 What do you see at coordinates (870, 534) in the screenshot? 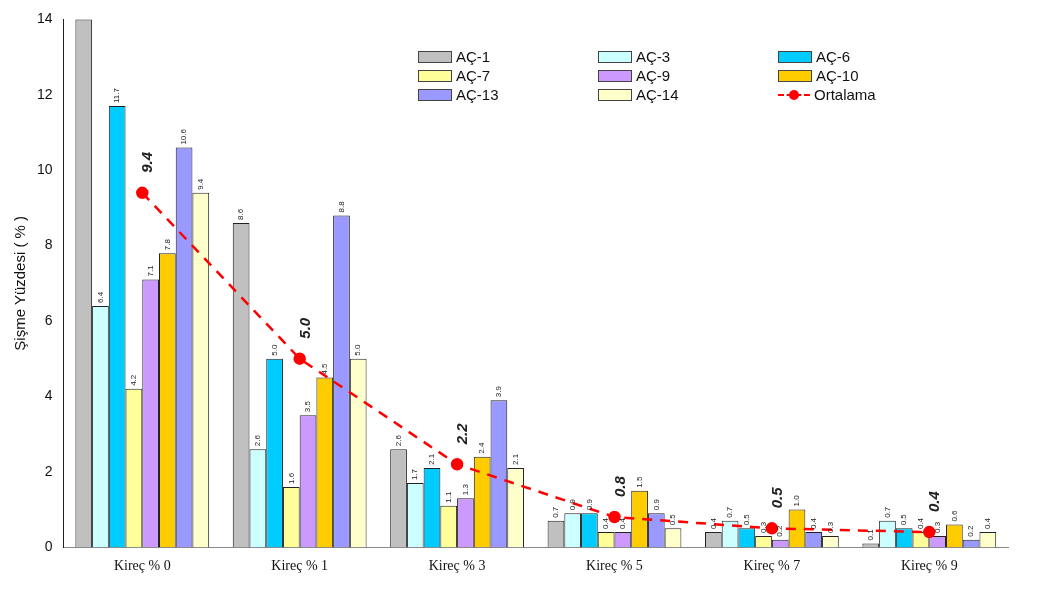
I see `data-label: 0.1` at bounding box center [870, 534].